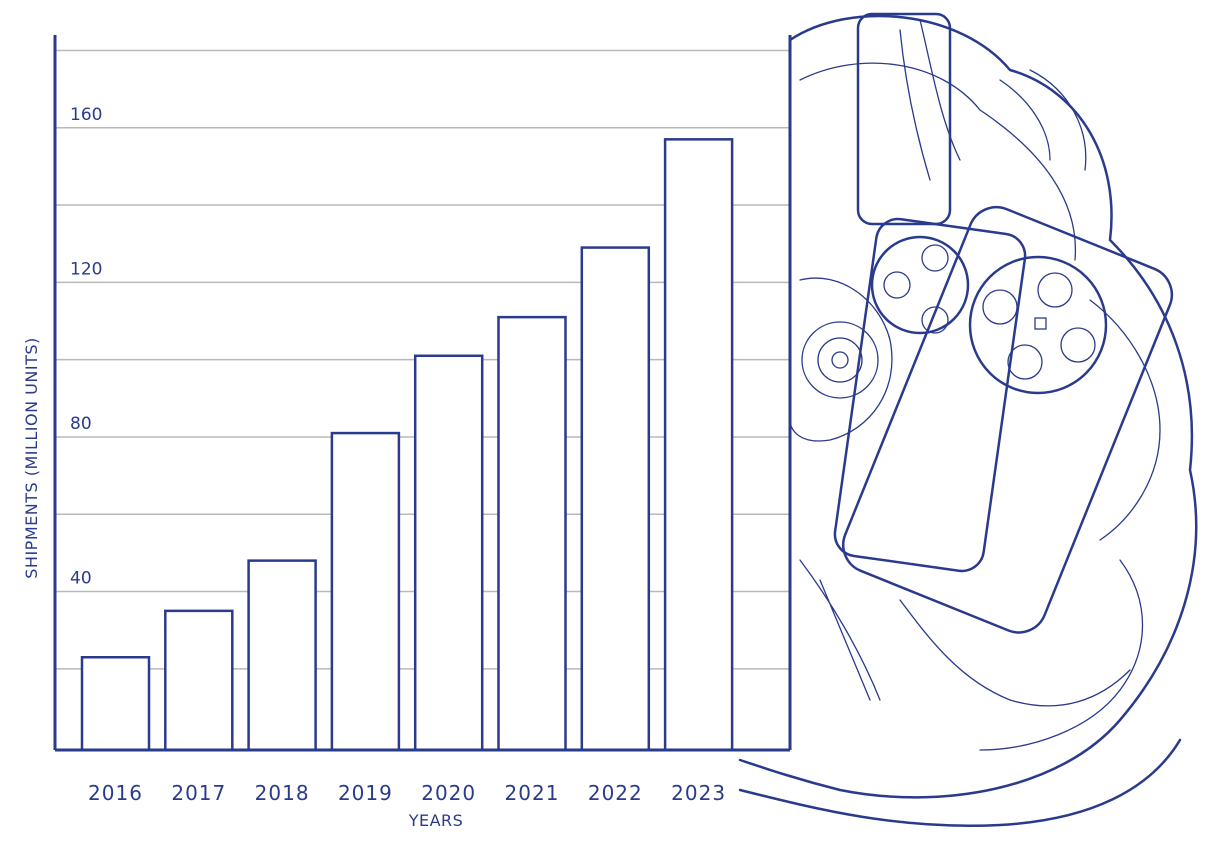  I want to click on x-tick-label: 2020, so click(448, 793).